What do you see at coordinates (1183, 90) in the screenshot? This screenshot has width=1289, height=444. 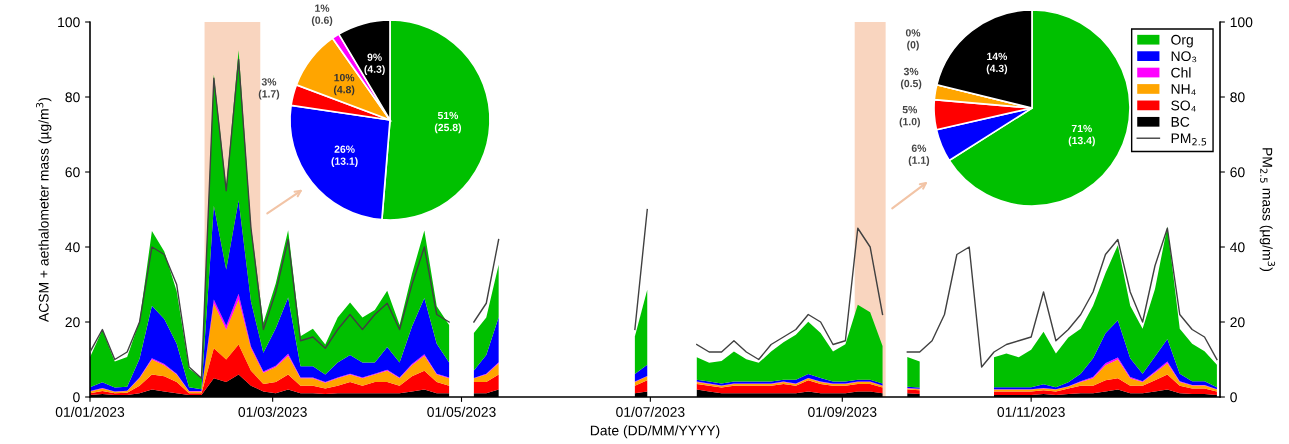 I see `legend-label: NH₄` at bounding box center [1183, 90].